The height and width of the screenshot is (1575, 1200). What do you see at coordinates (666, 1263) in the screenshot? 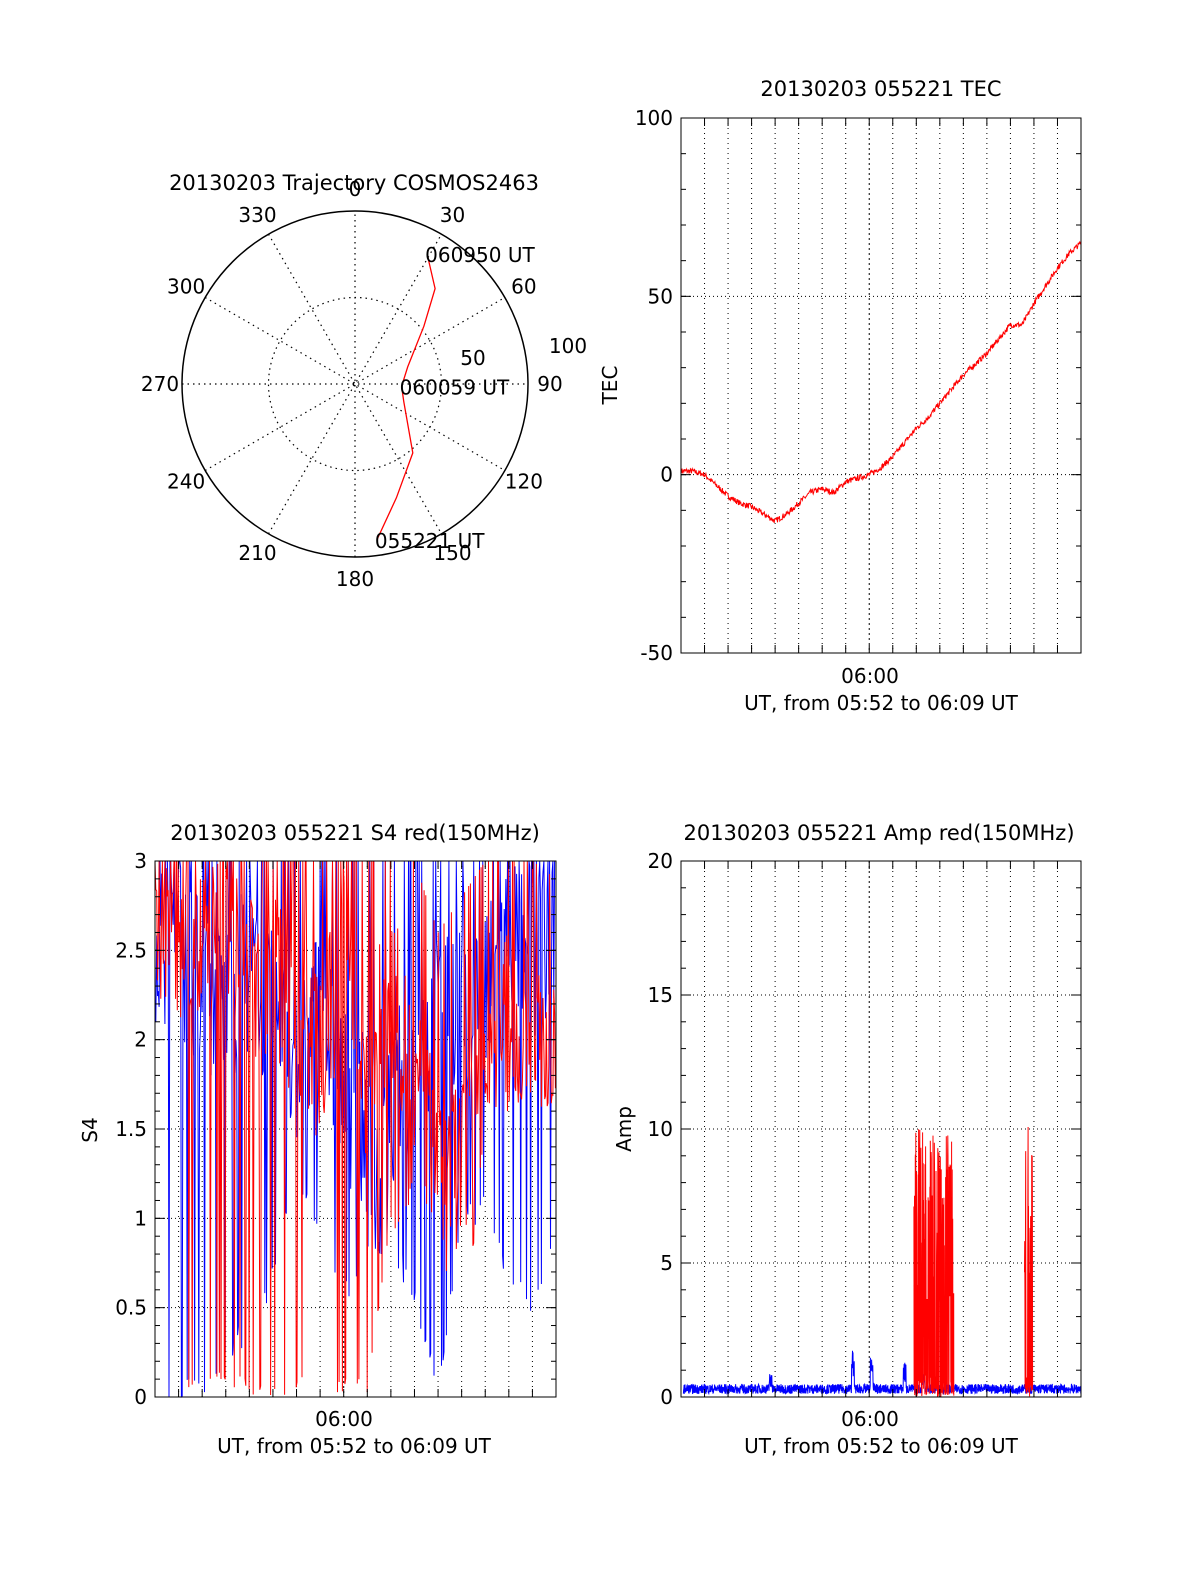
I see `amp-ytick-label-1: 5` at bounding box center [666, 1263].